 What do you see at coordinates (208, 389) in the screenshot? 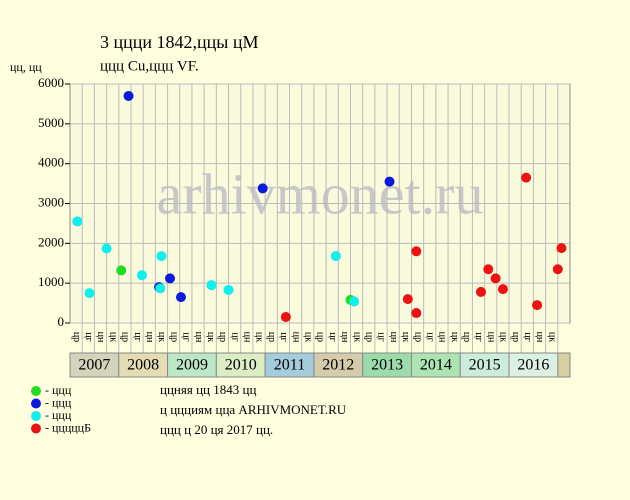
I see `note: ццняя цц 1843 цц` at bounding box center [208, 389].